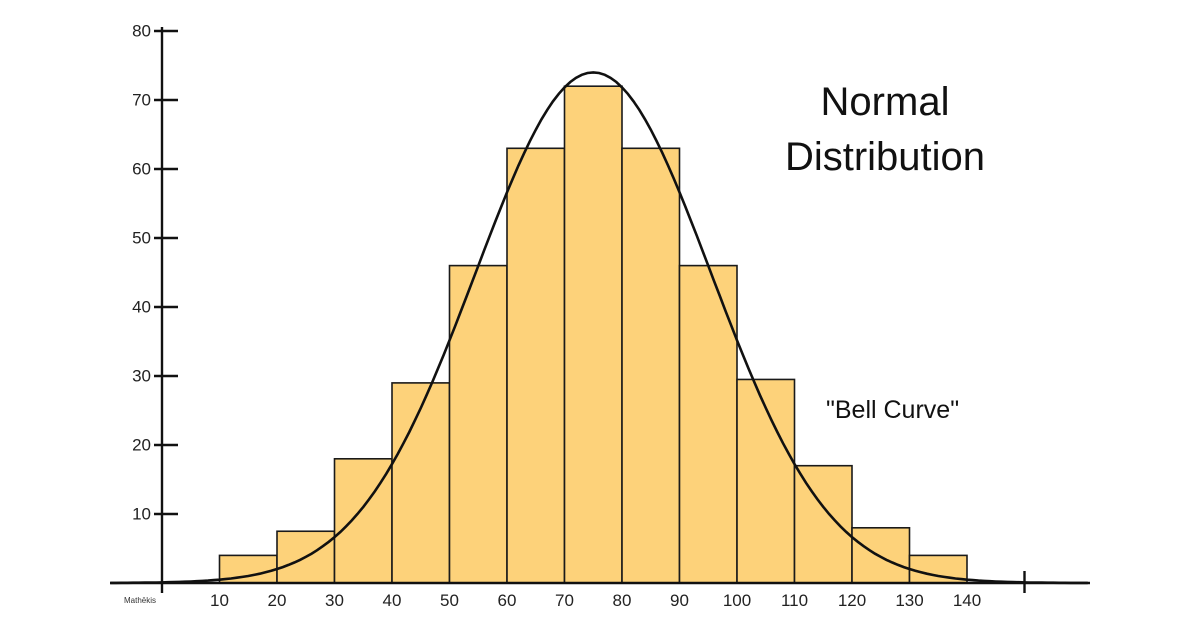 The width and height of the screenshot is (1200, 628). What do you see at coordinates (885, 157) in the screenshot?
I see `chart-title-line-2: Distribution` at bounding box center [885, 157].